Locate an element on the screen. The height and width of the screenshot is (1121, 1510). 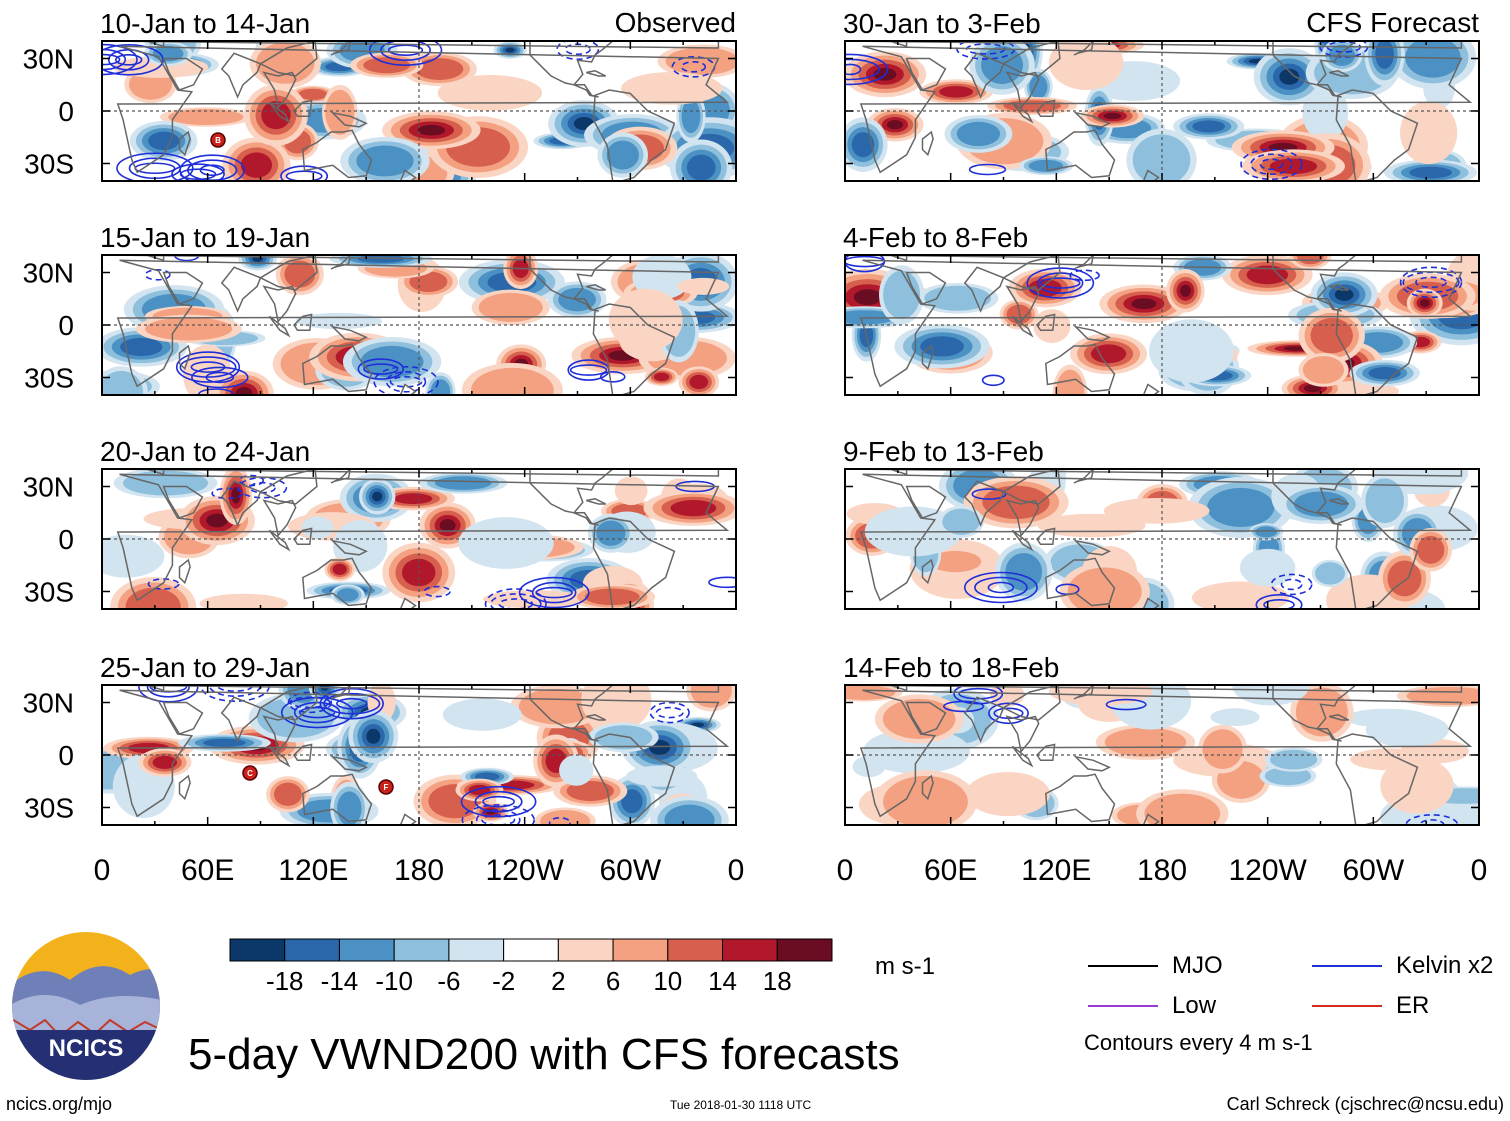
map-panel: 4-Feb to 8-Feb is located at coordinates (1161, 309).